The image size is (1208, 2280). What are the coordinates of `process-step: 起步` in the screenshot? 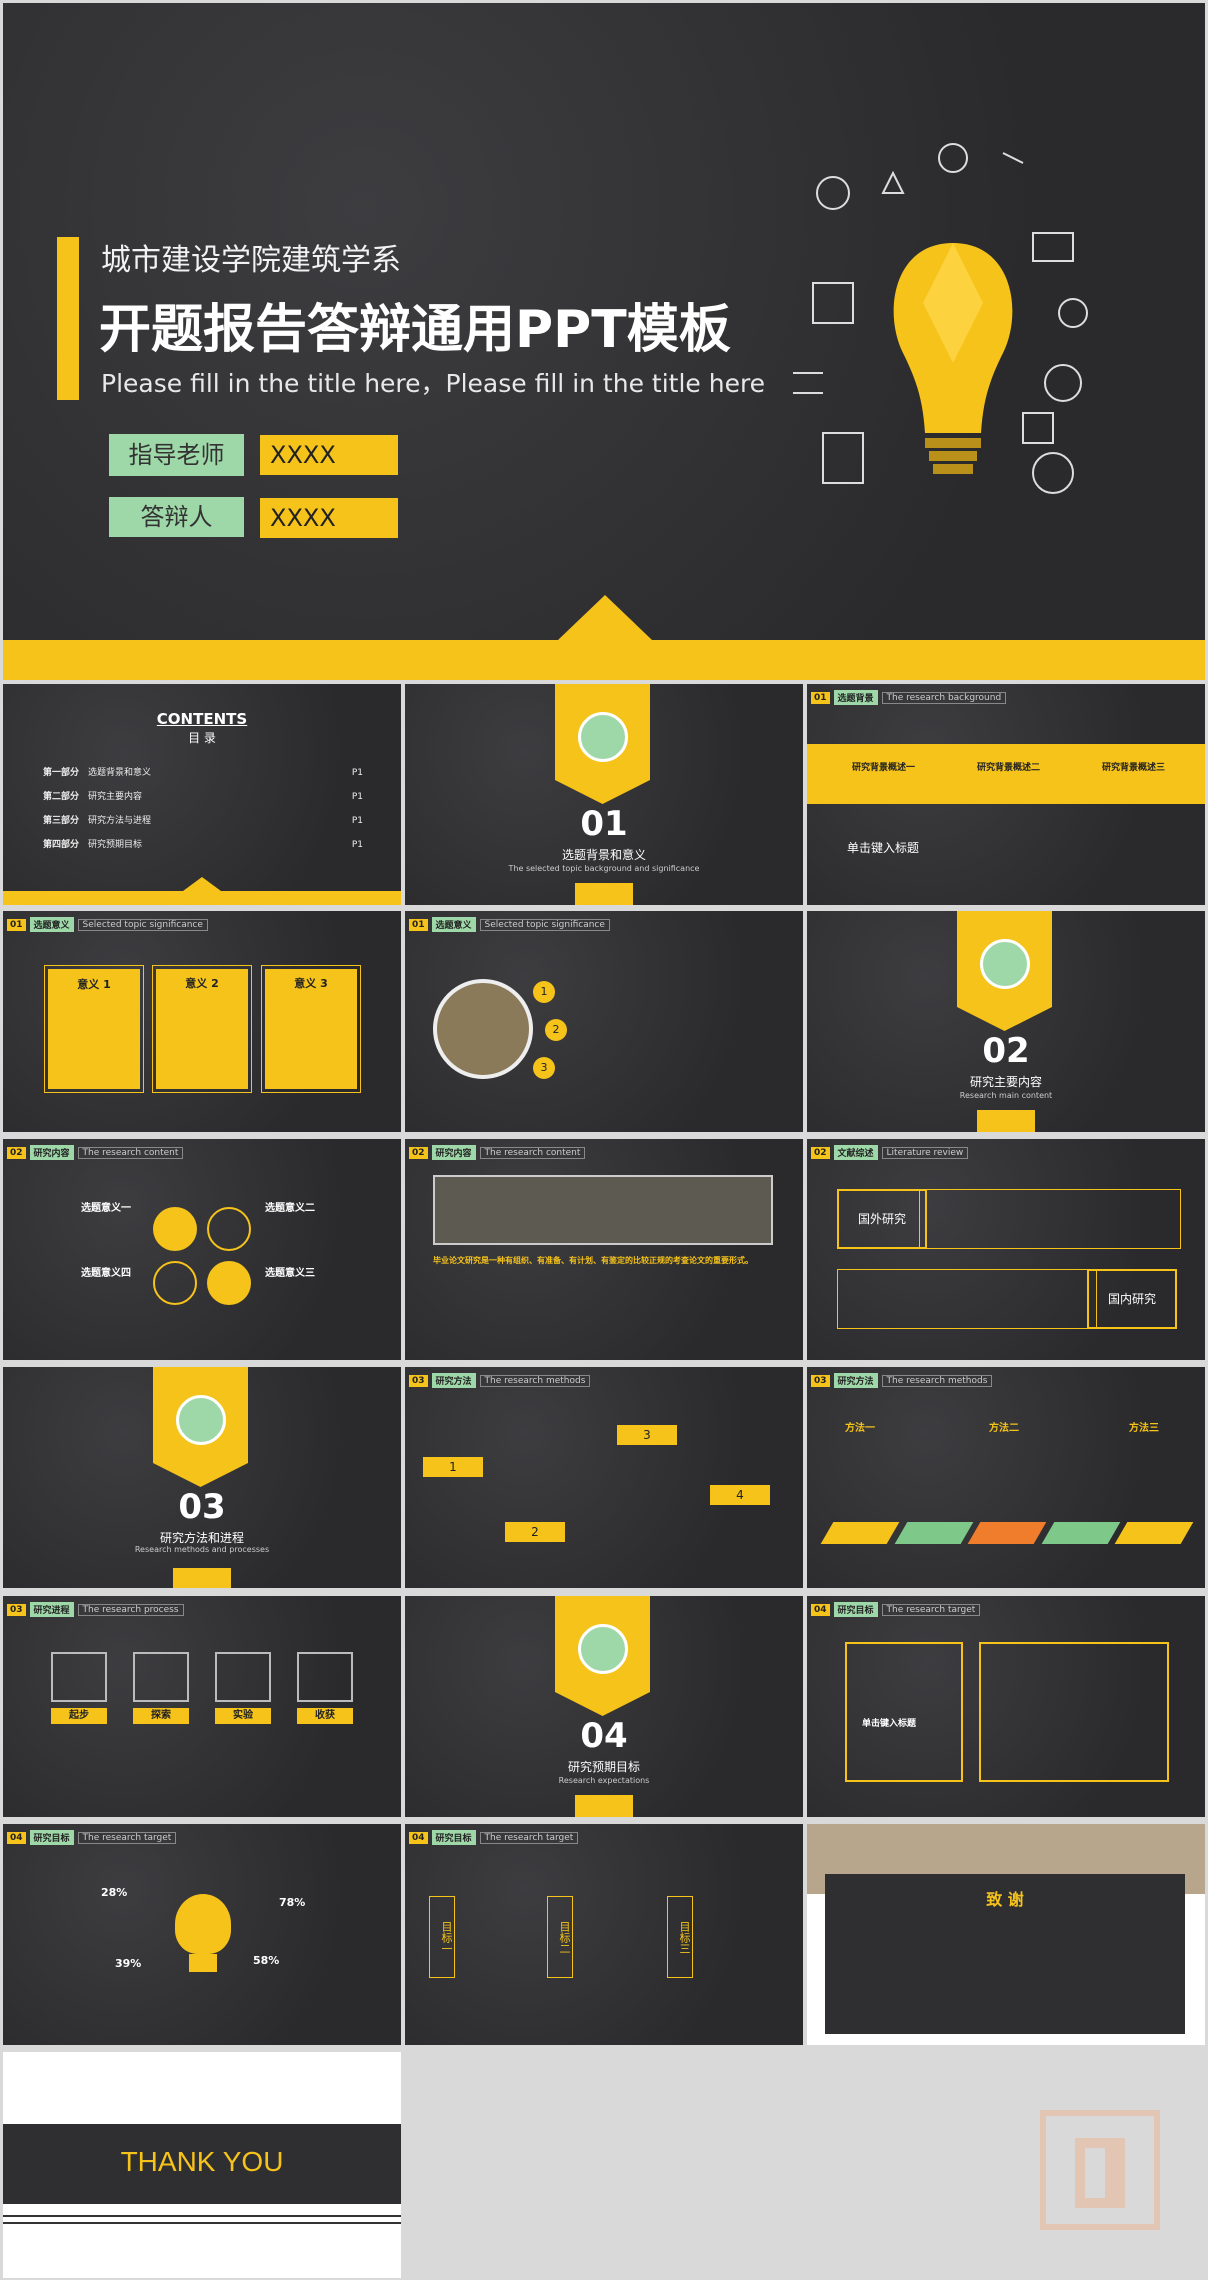 It's located at (79, 1716).